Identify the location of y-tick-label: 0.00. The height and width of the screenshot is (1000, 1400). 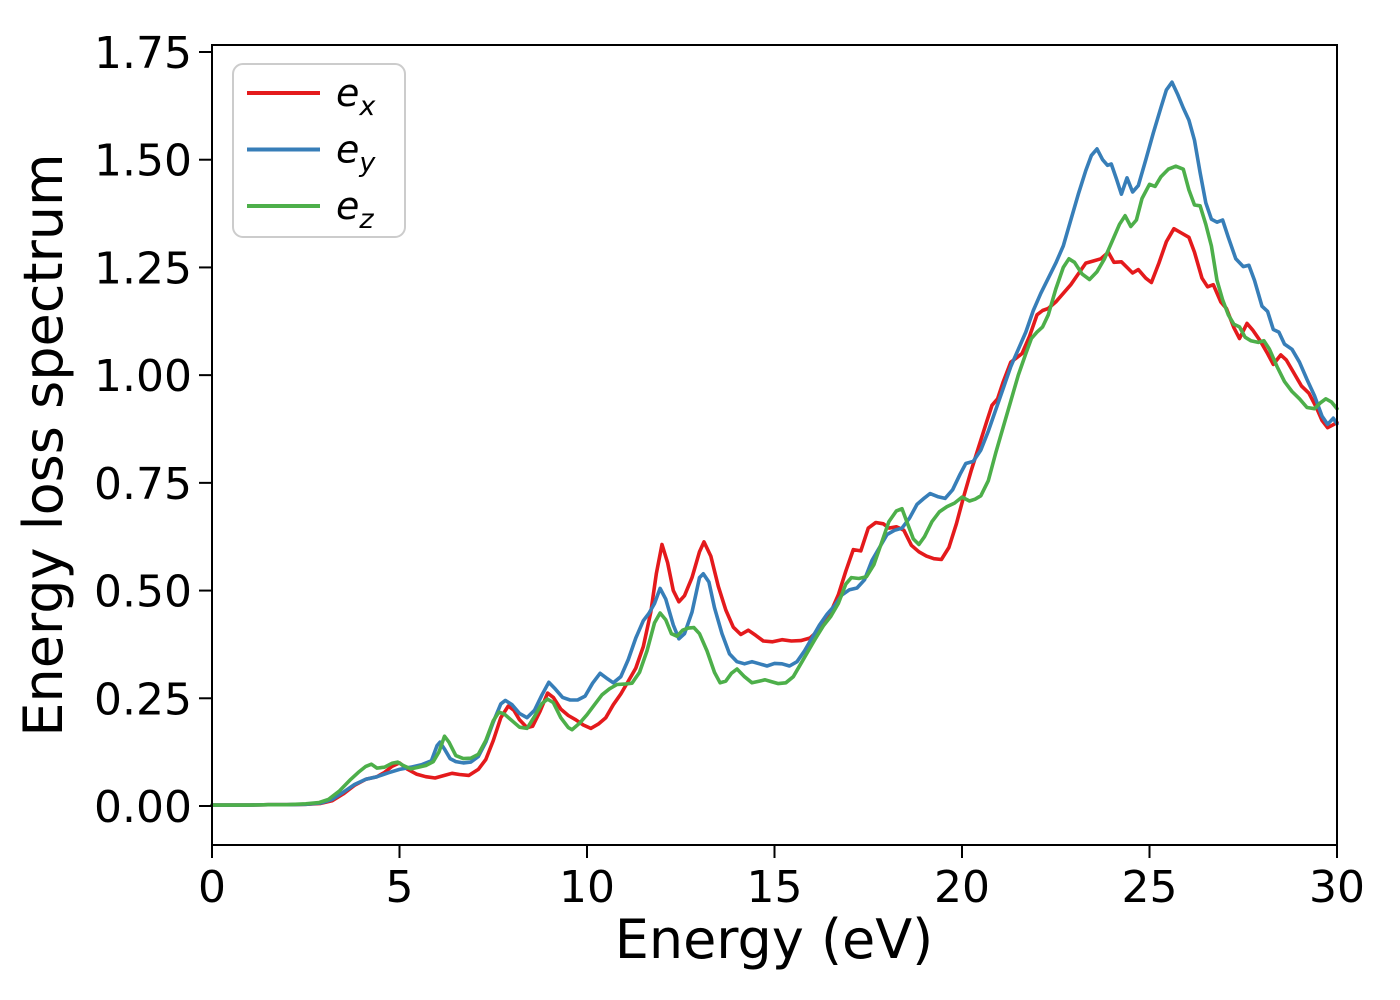
(143, 807).